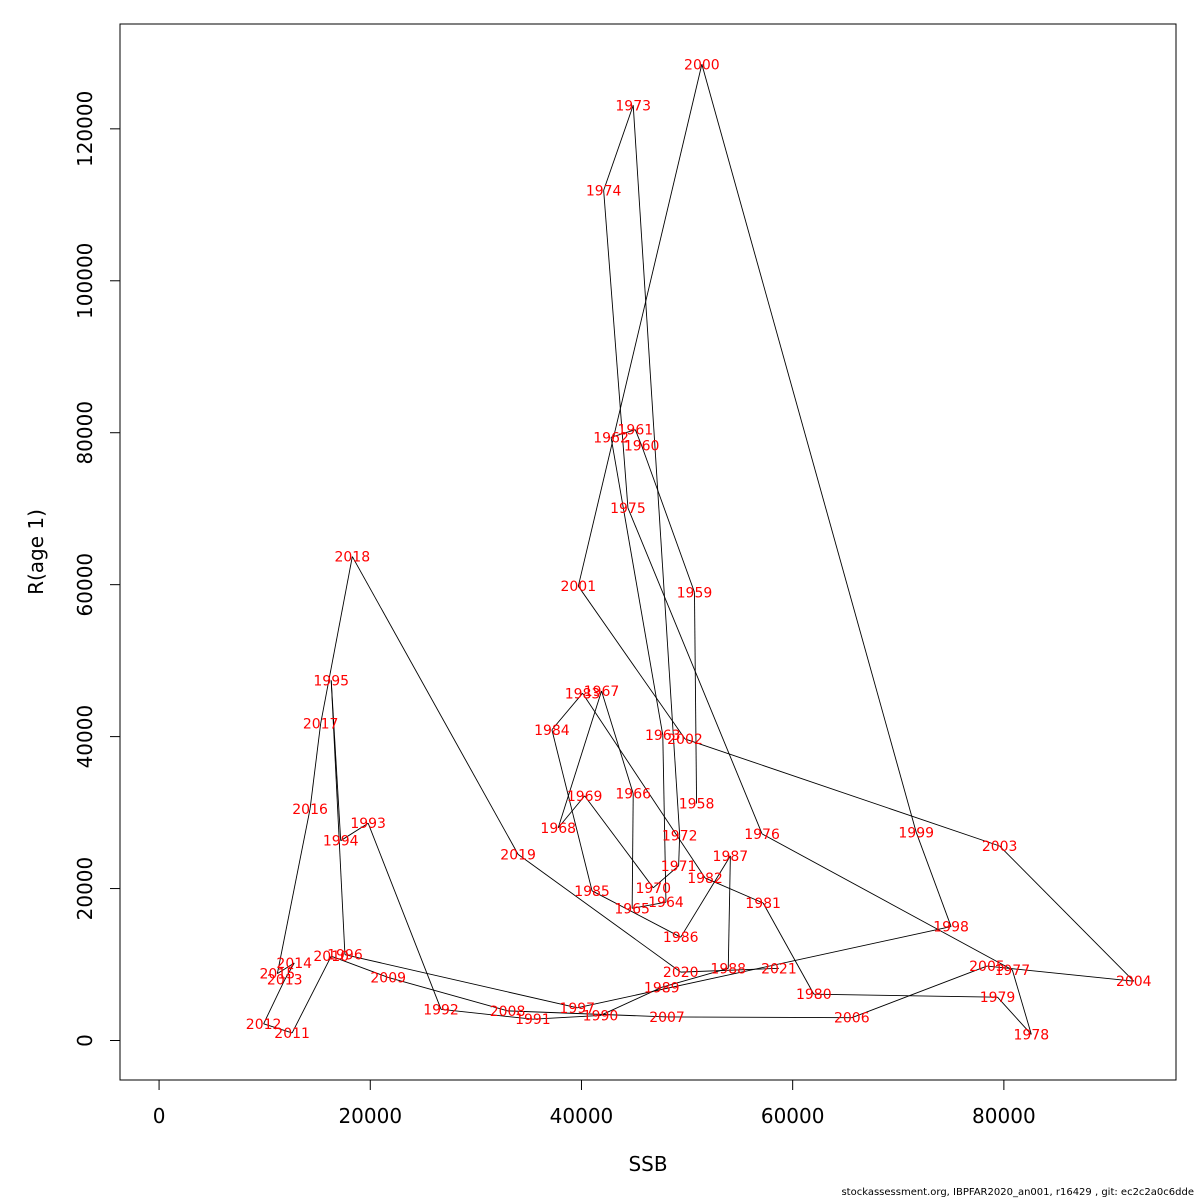 The height and width of the screenshot is (1200, 1200). I want to click on year-label-1975: 1975, so click(628, 509).